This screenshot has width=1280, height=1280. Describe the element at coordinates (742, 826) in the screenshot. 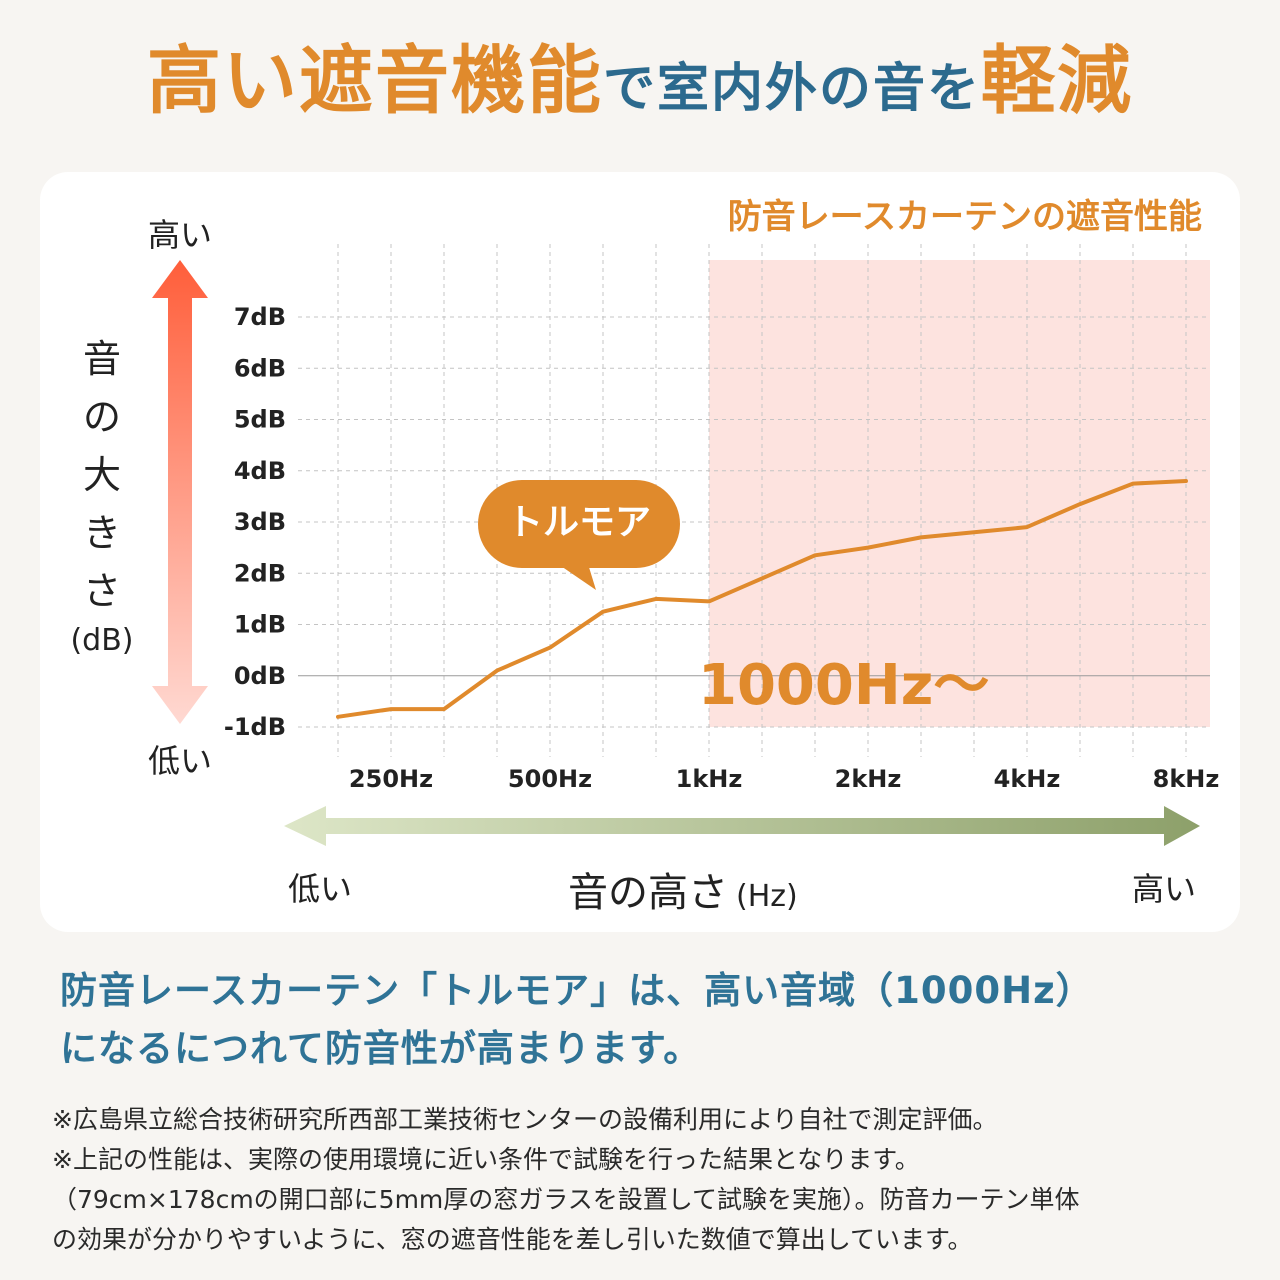

I see `horizontal-arrow` at that location.